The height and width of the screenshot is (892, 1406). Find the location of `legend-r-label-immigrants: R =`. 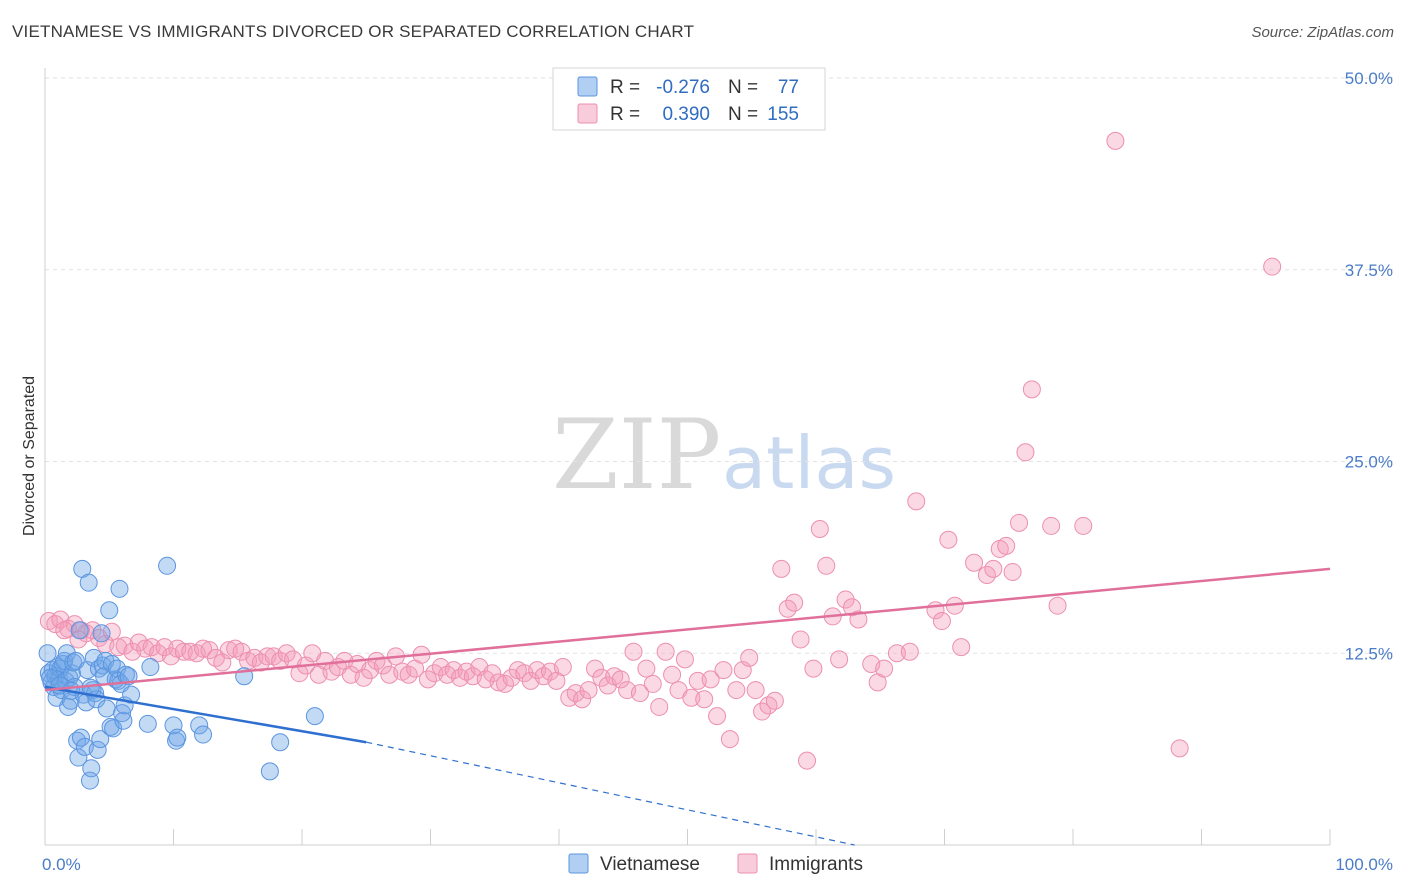

legend-r-label-immigrants: R = is located at coordinates (625, 114).